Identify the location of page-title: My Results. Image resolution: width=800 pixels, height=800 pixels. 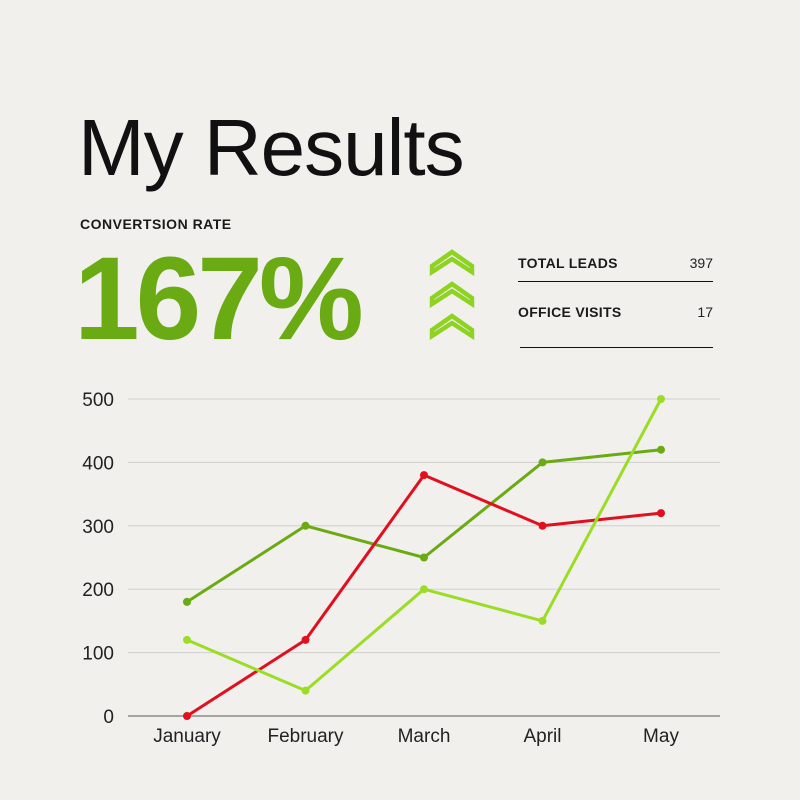
(271, 147).